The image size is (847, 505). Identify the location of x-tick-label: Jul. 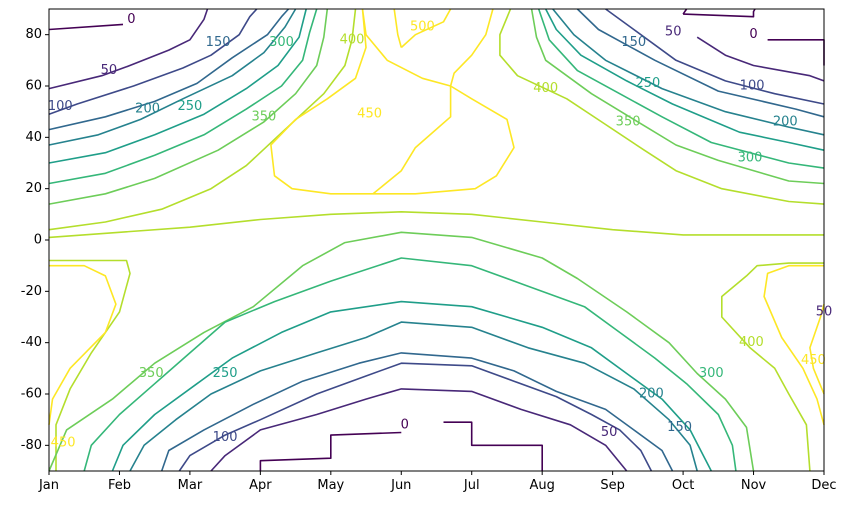
(471, 485).